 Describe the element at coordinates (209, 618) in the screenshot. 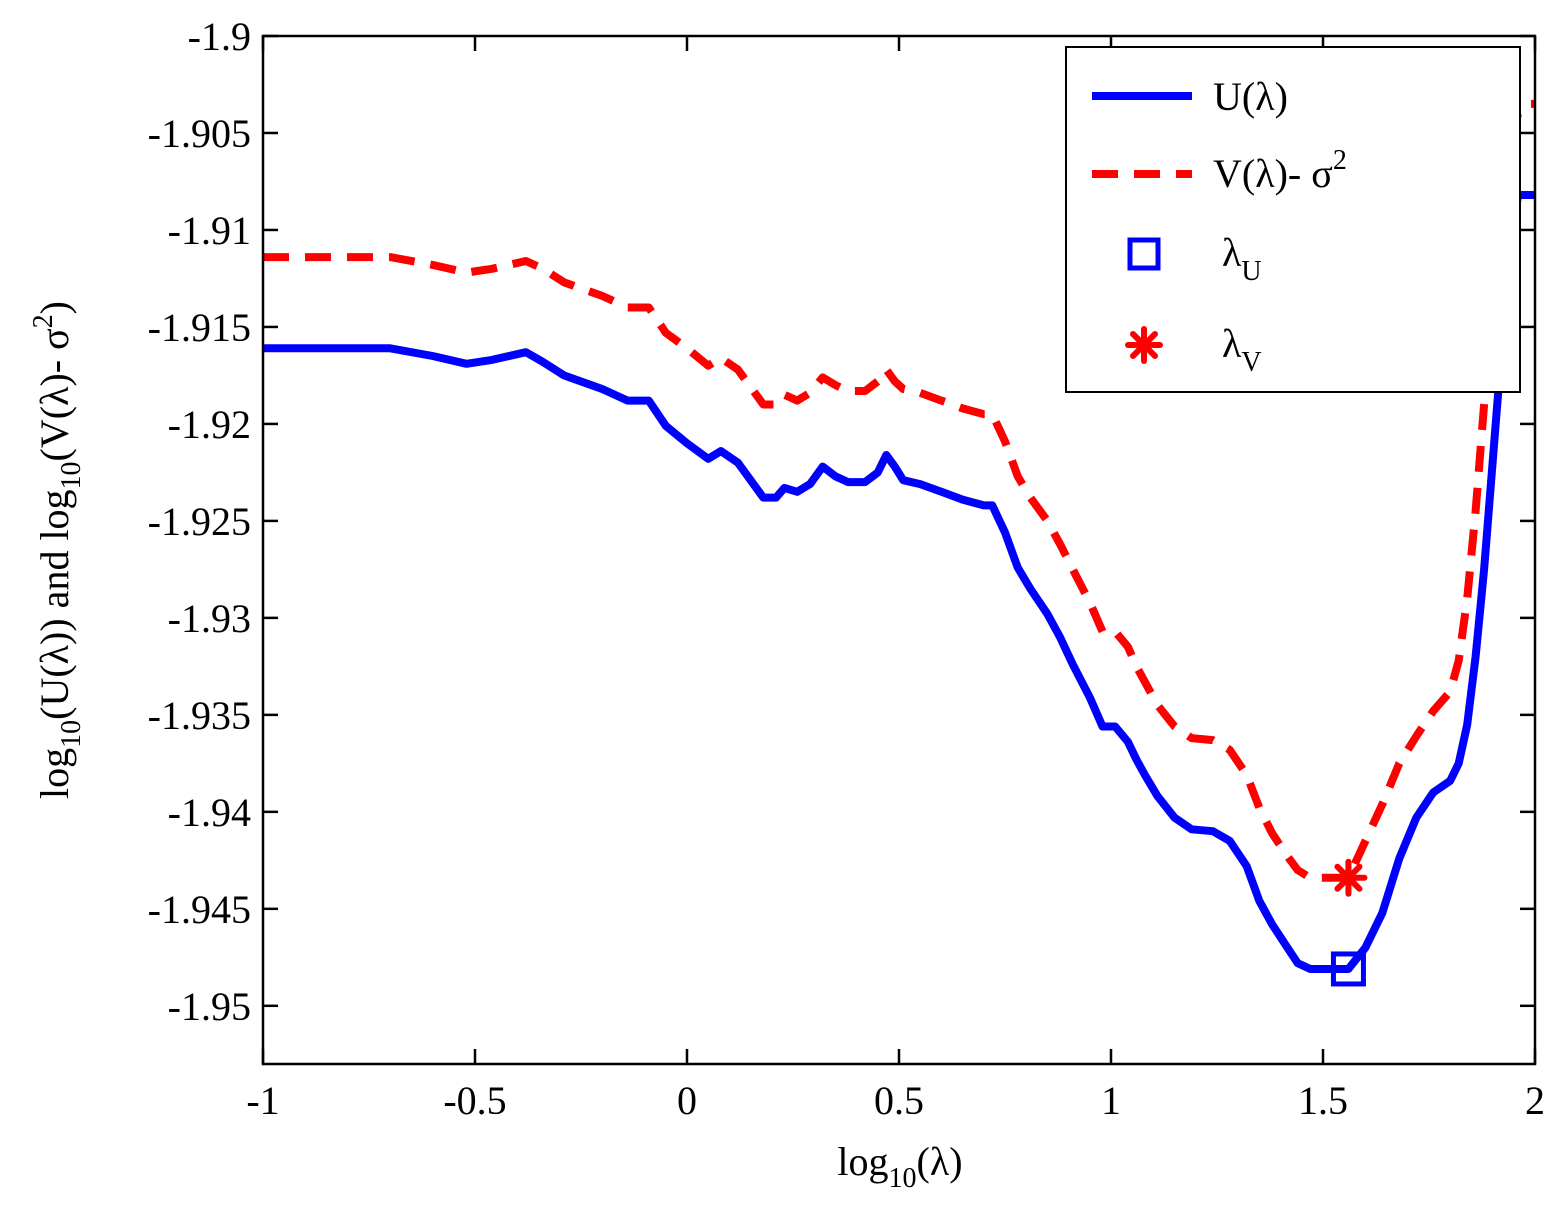

I see `y-tick-label: -1.93` at that location.